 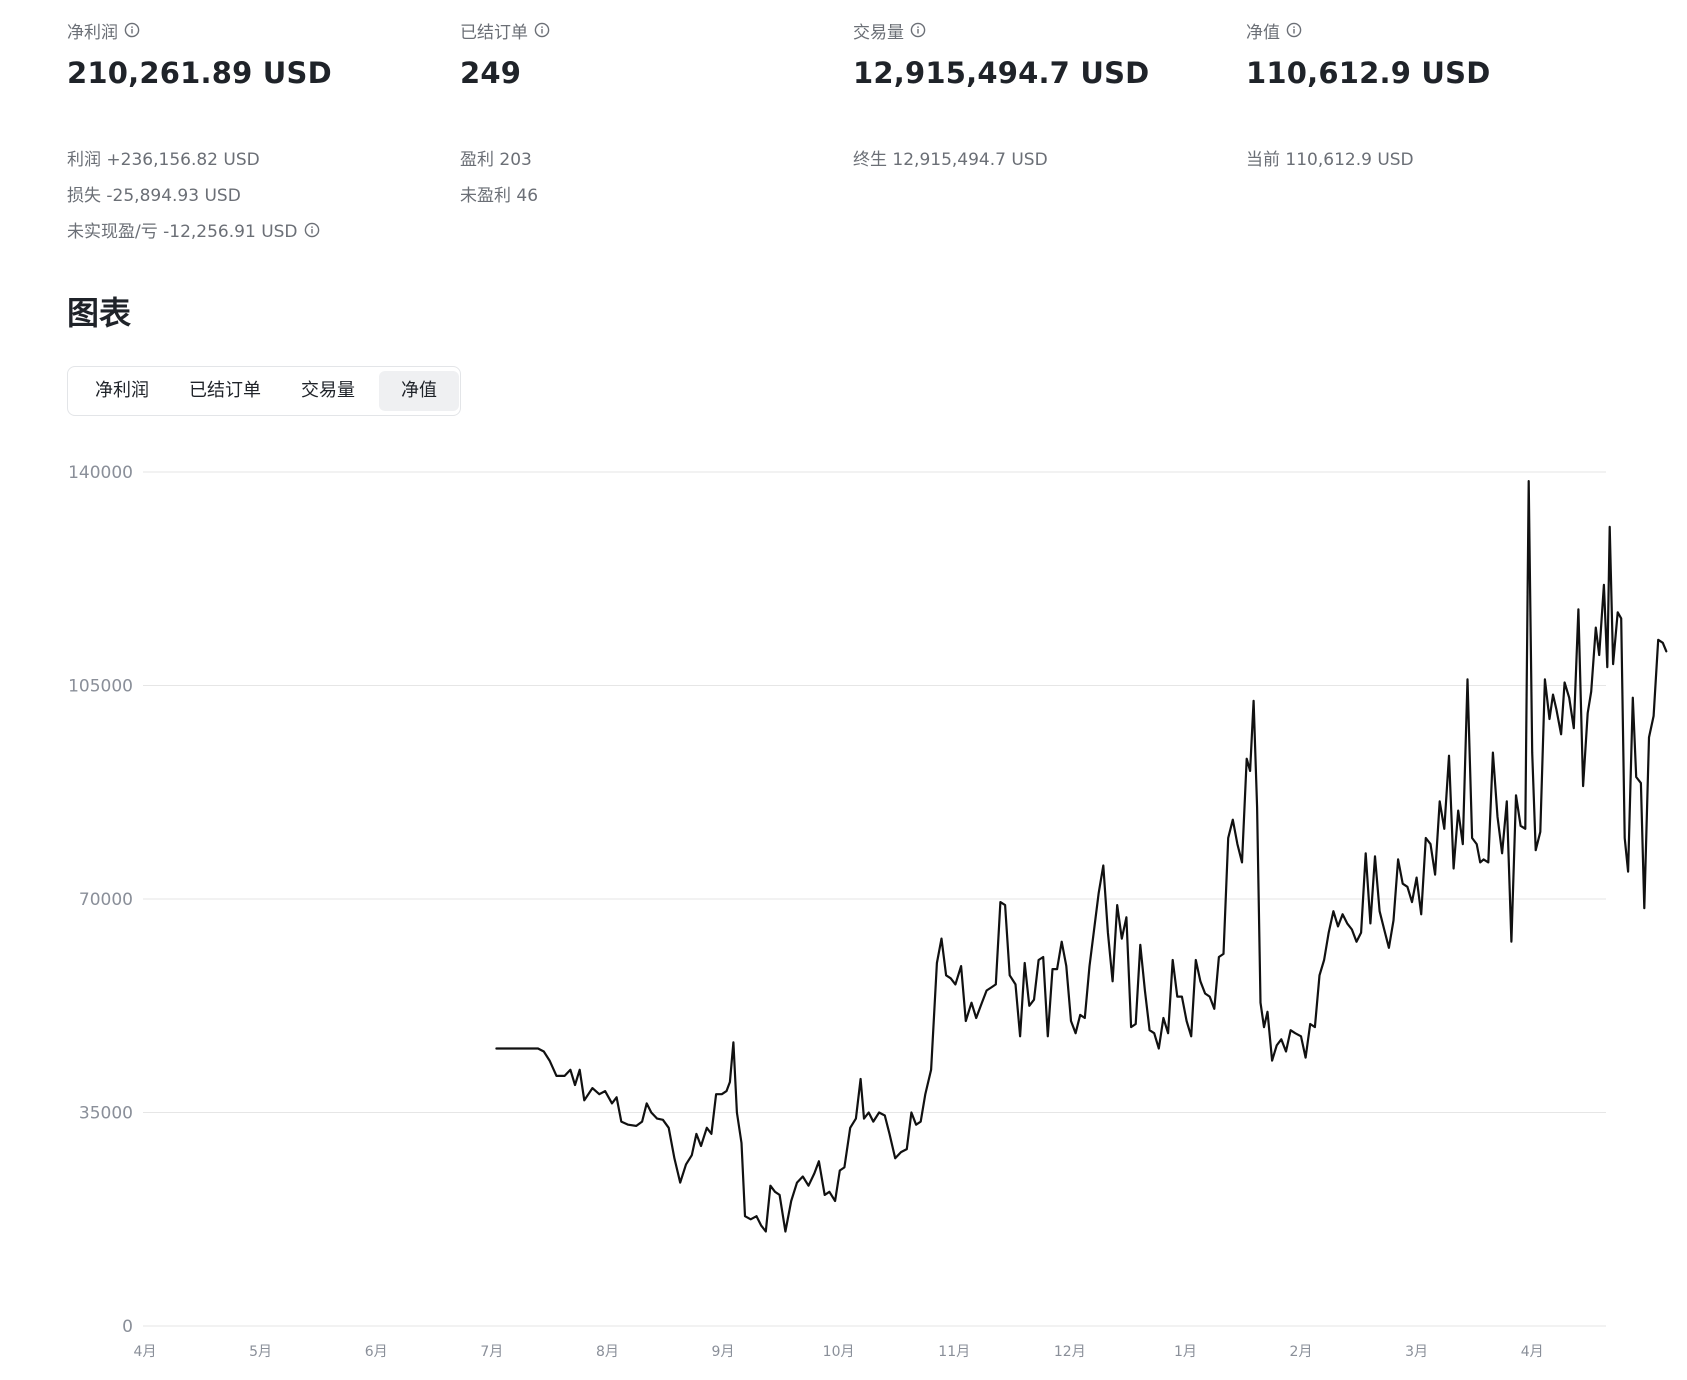 I want to click on y-tick-label: 0, so click(x=127, y=1327).